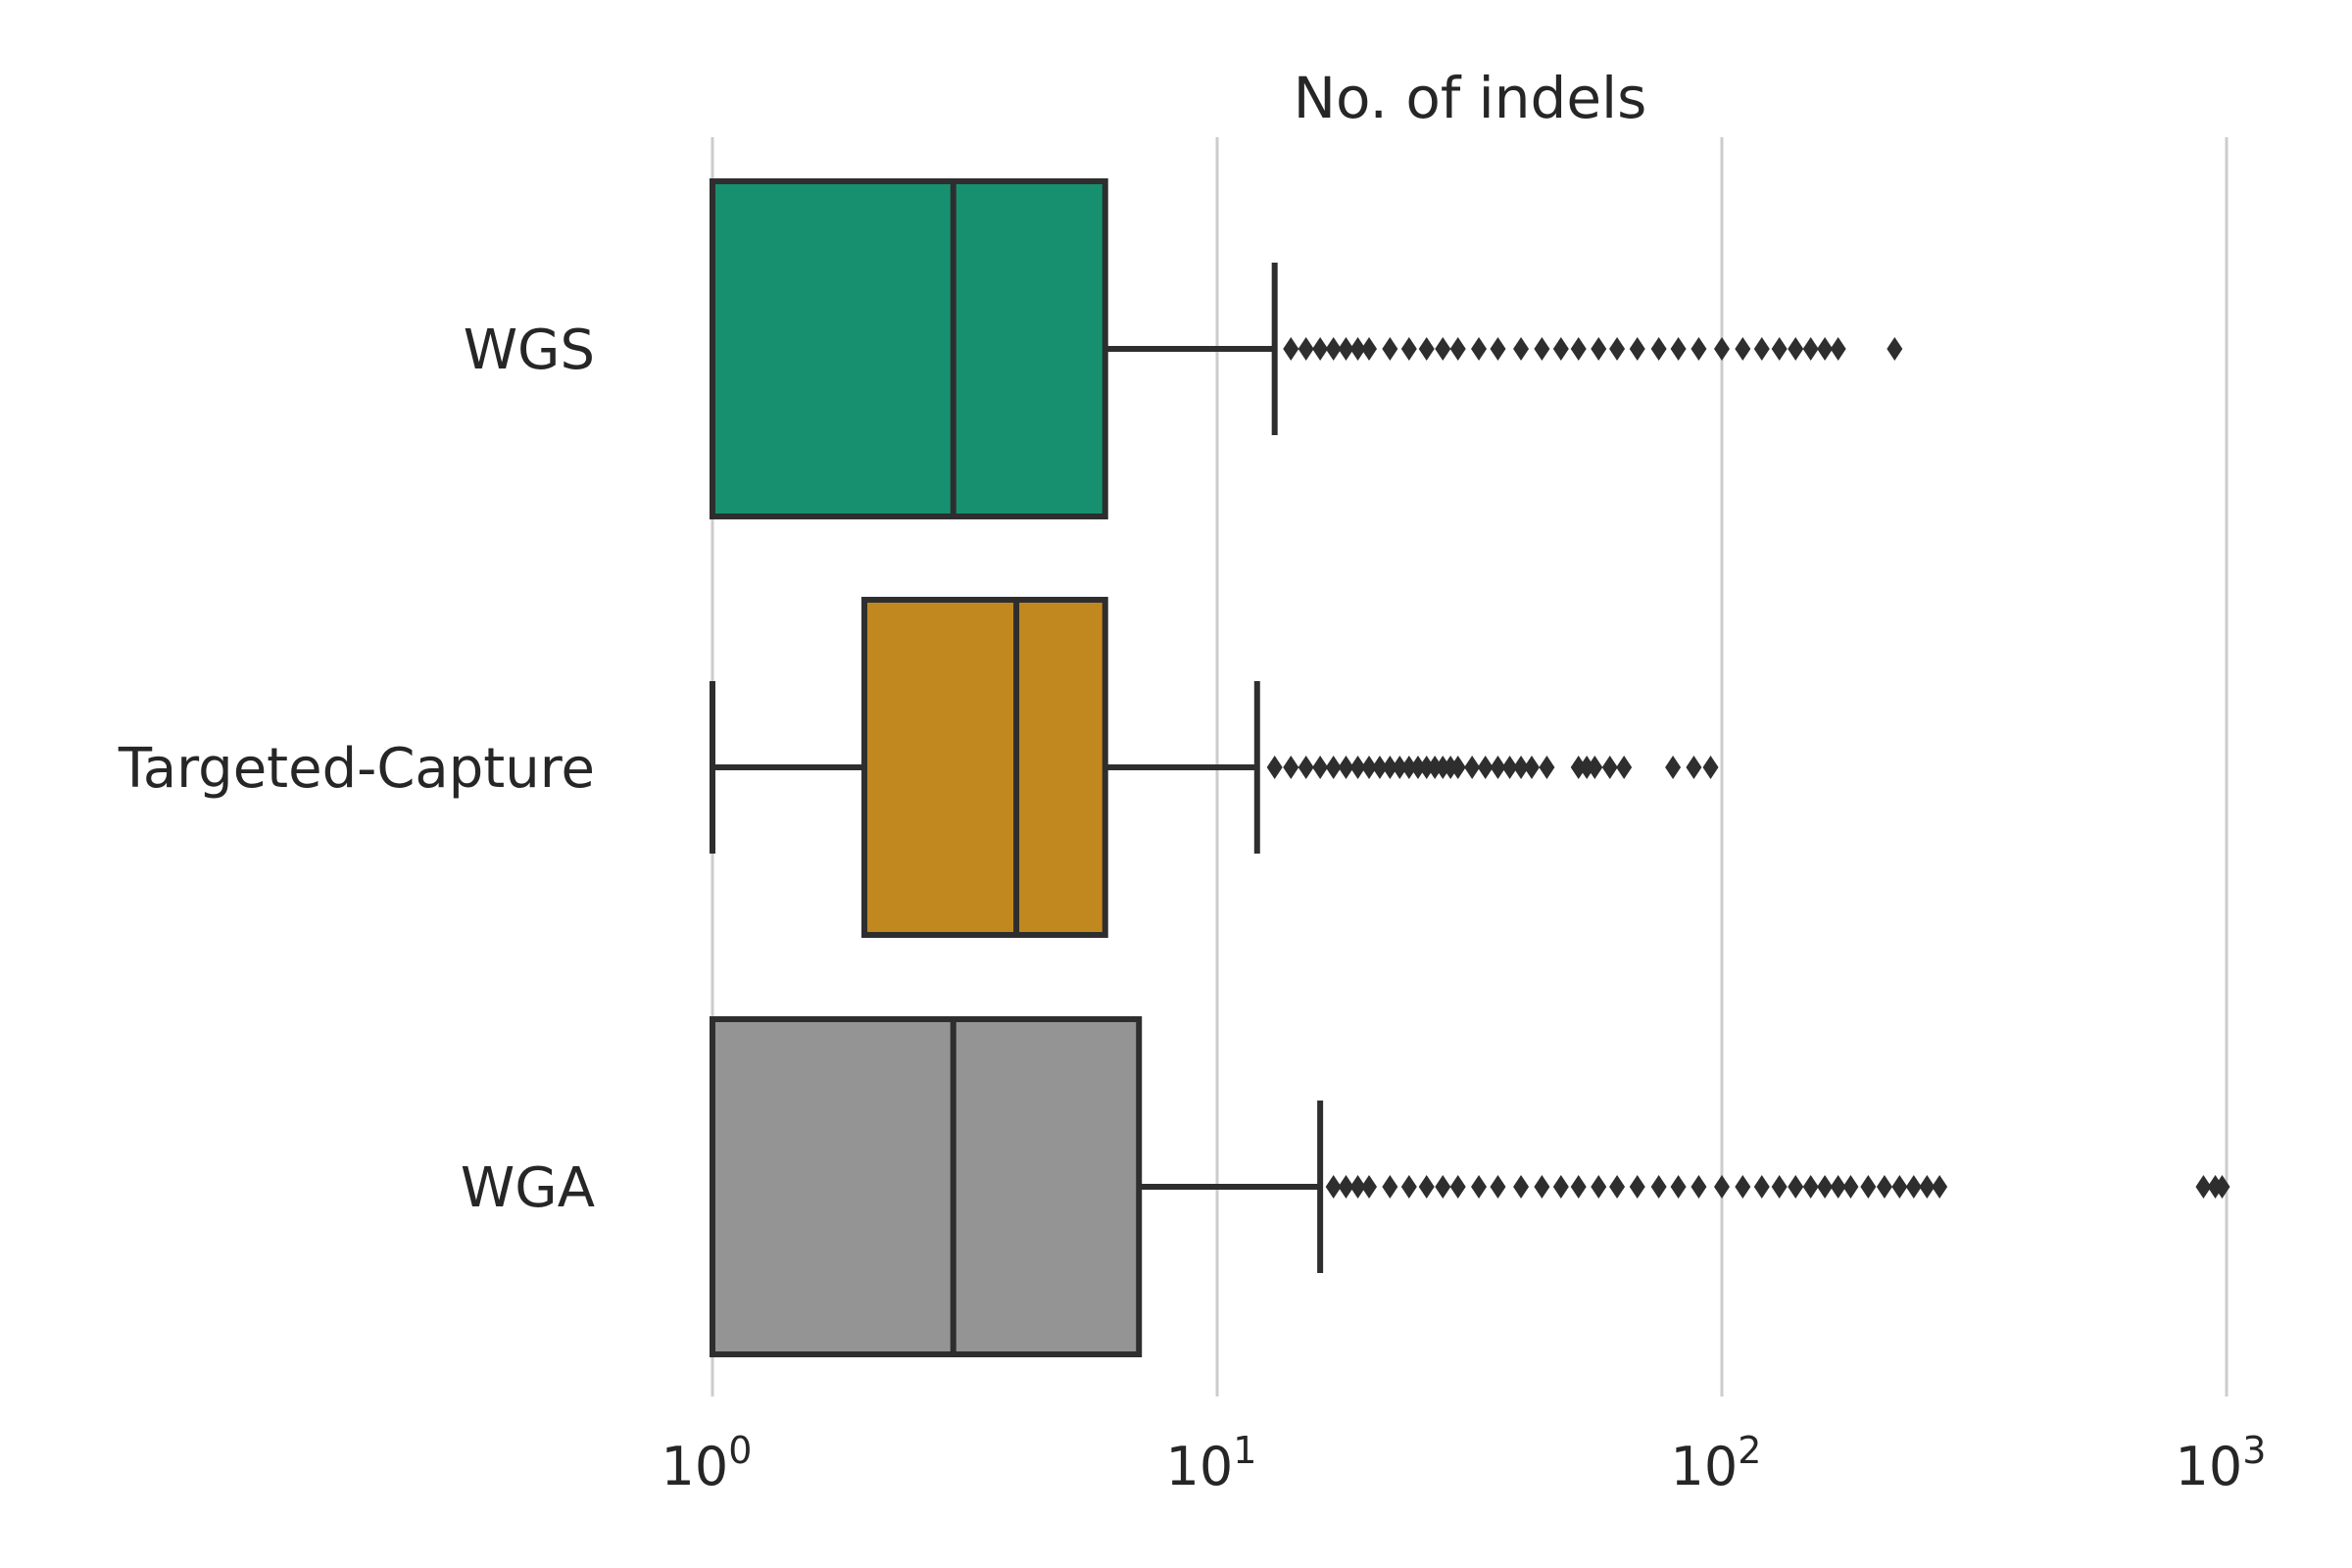  Describe the element at coordinates (926, 1186) in the screenshot. I see `iqr-box-wga` at that location.